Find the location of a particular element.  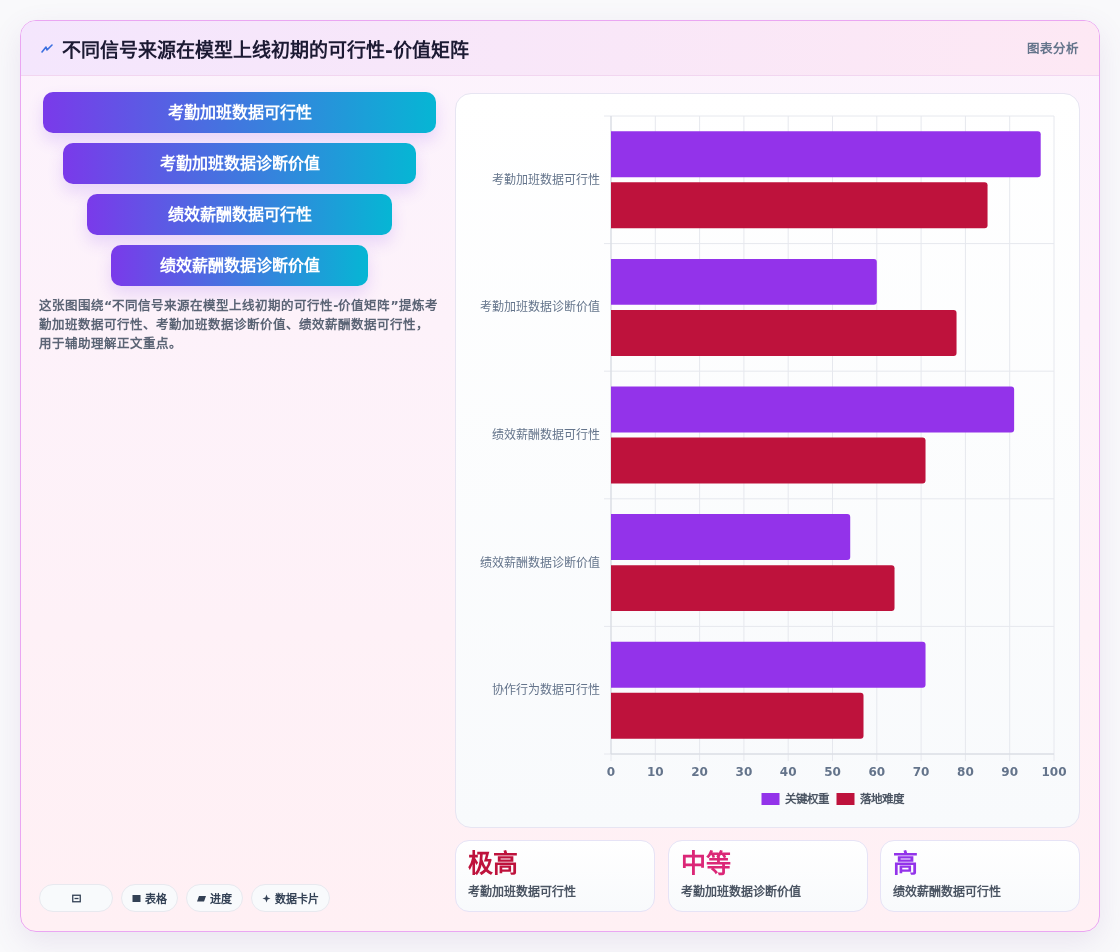

x-tick-label: 0 is located at coordinates (611, 772).